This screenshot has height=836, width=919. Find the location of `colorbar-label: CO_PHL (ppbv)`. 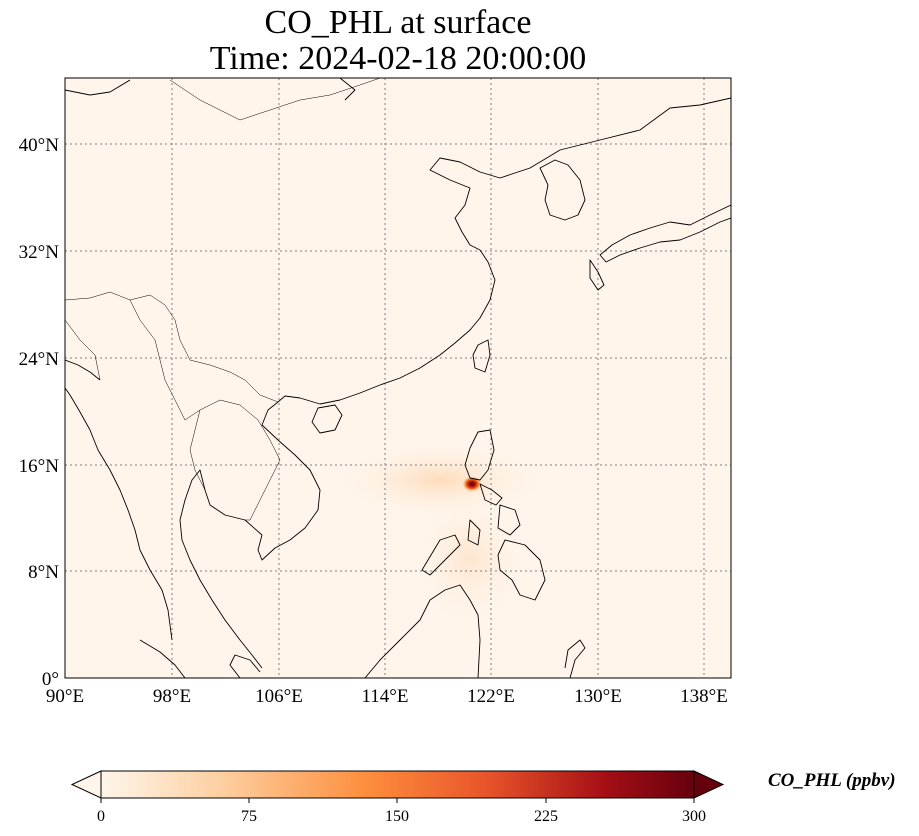

colorbar-label: CO_PHL (ppbv) is located at coordinates (832, 780).